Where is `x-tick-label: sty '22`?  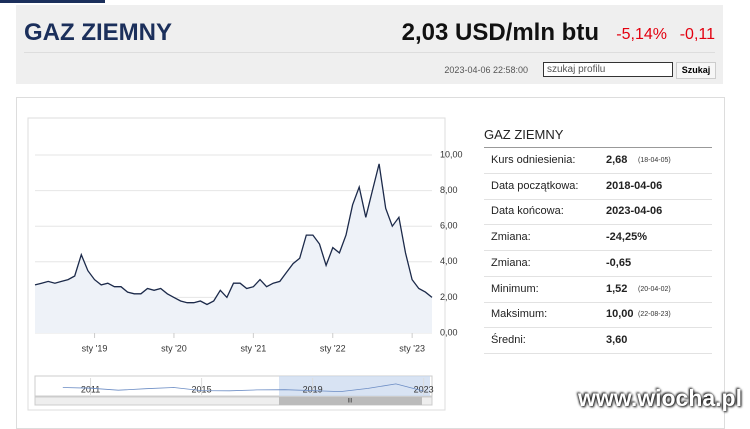 x-tick-label: sty '22 is located at coordinates (333, 348).